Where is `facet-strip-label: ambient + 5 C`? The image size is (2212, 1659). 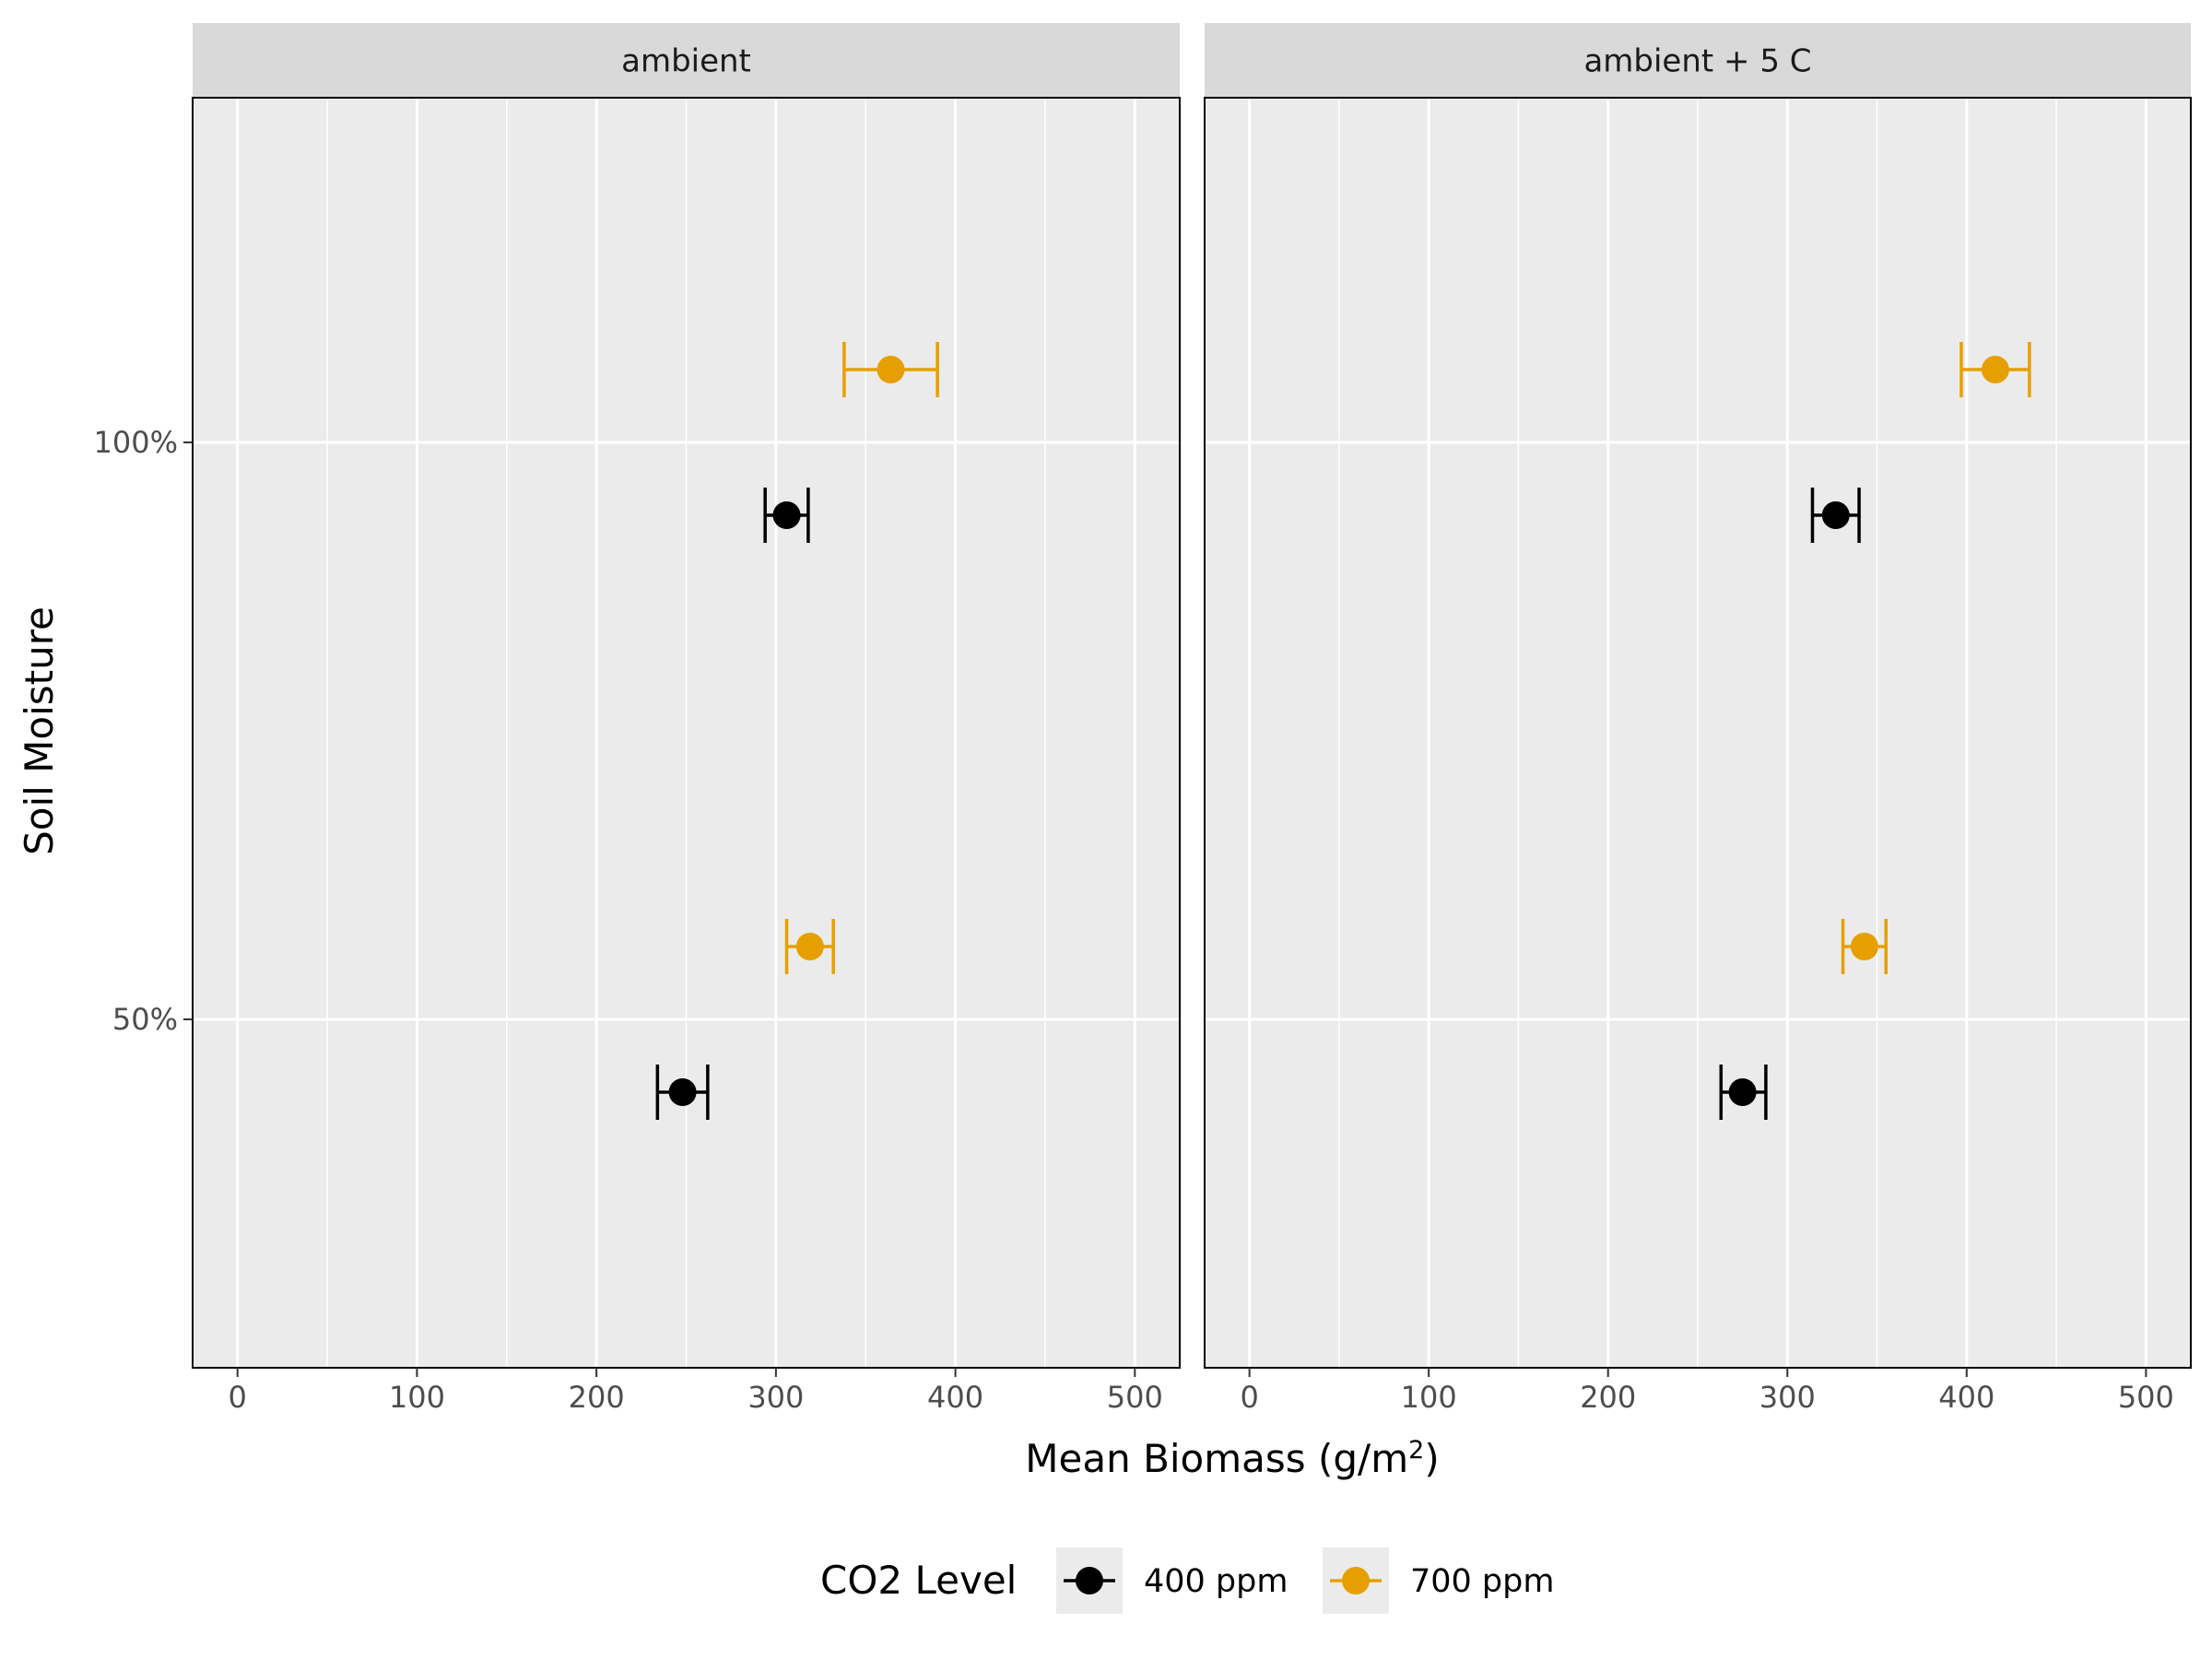
facet-strip-label: ambient + 5 C is located at coordinates (1697, 61).